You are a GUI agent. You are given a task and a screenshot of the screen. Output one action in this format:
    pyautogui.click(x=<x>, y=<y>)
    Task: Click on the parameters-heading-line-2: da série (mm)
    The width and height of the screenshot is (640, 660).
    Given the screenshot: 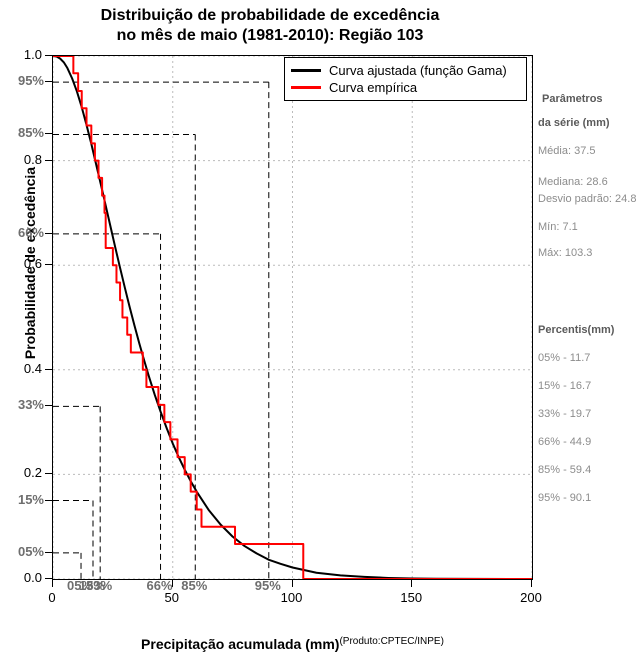 What is the action you would take?
    pyautogui.click(x=574, y=123)
    